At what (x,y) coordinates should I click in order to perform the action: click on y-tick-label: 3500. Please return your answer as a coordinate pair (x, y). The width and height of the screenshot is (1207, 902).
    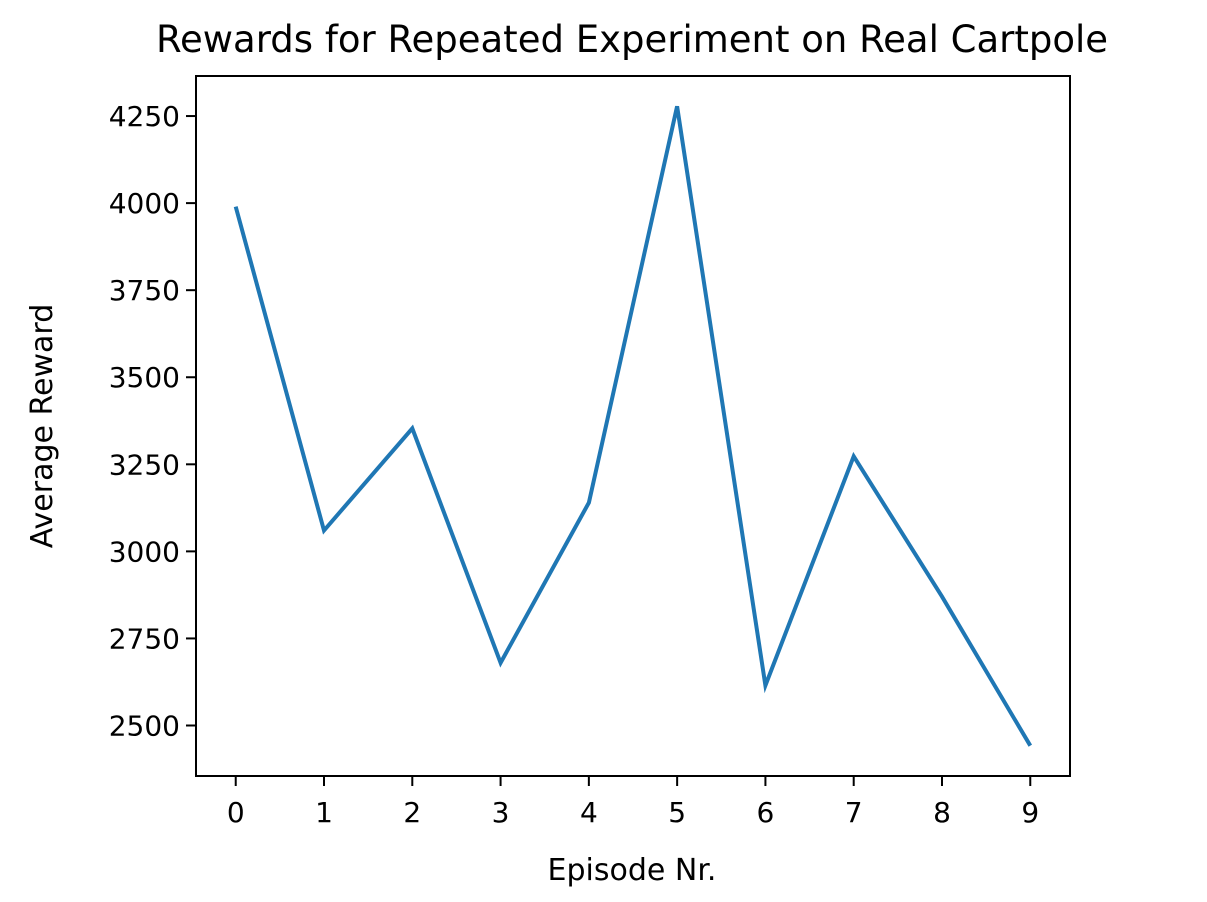
    Looking at the image, I should click on (144, 377).